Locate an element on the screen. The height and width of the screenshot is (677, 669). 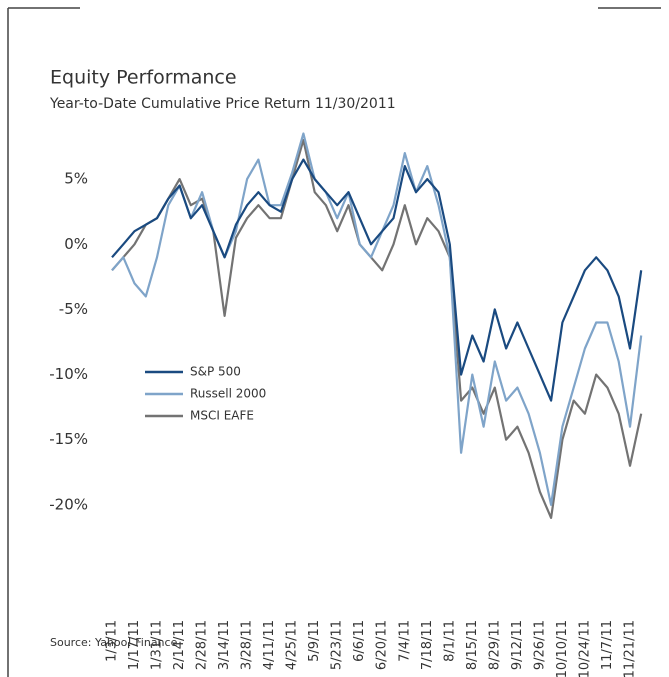
x-tick-label: 3/14/11 is located at coordinates (224, 645).